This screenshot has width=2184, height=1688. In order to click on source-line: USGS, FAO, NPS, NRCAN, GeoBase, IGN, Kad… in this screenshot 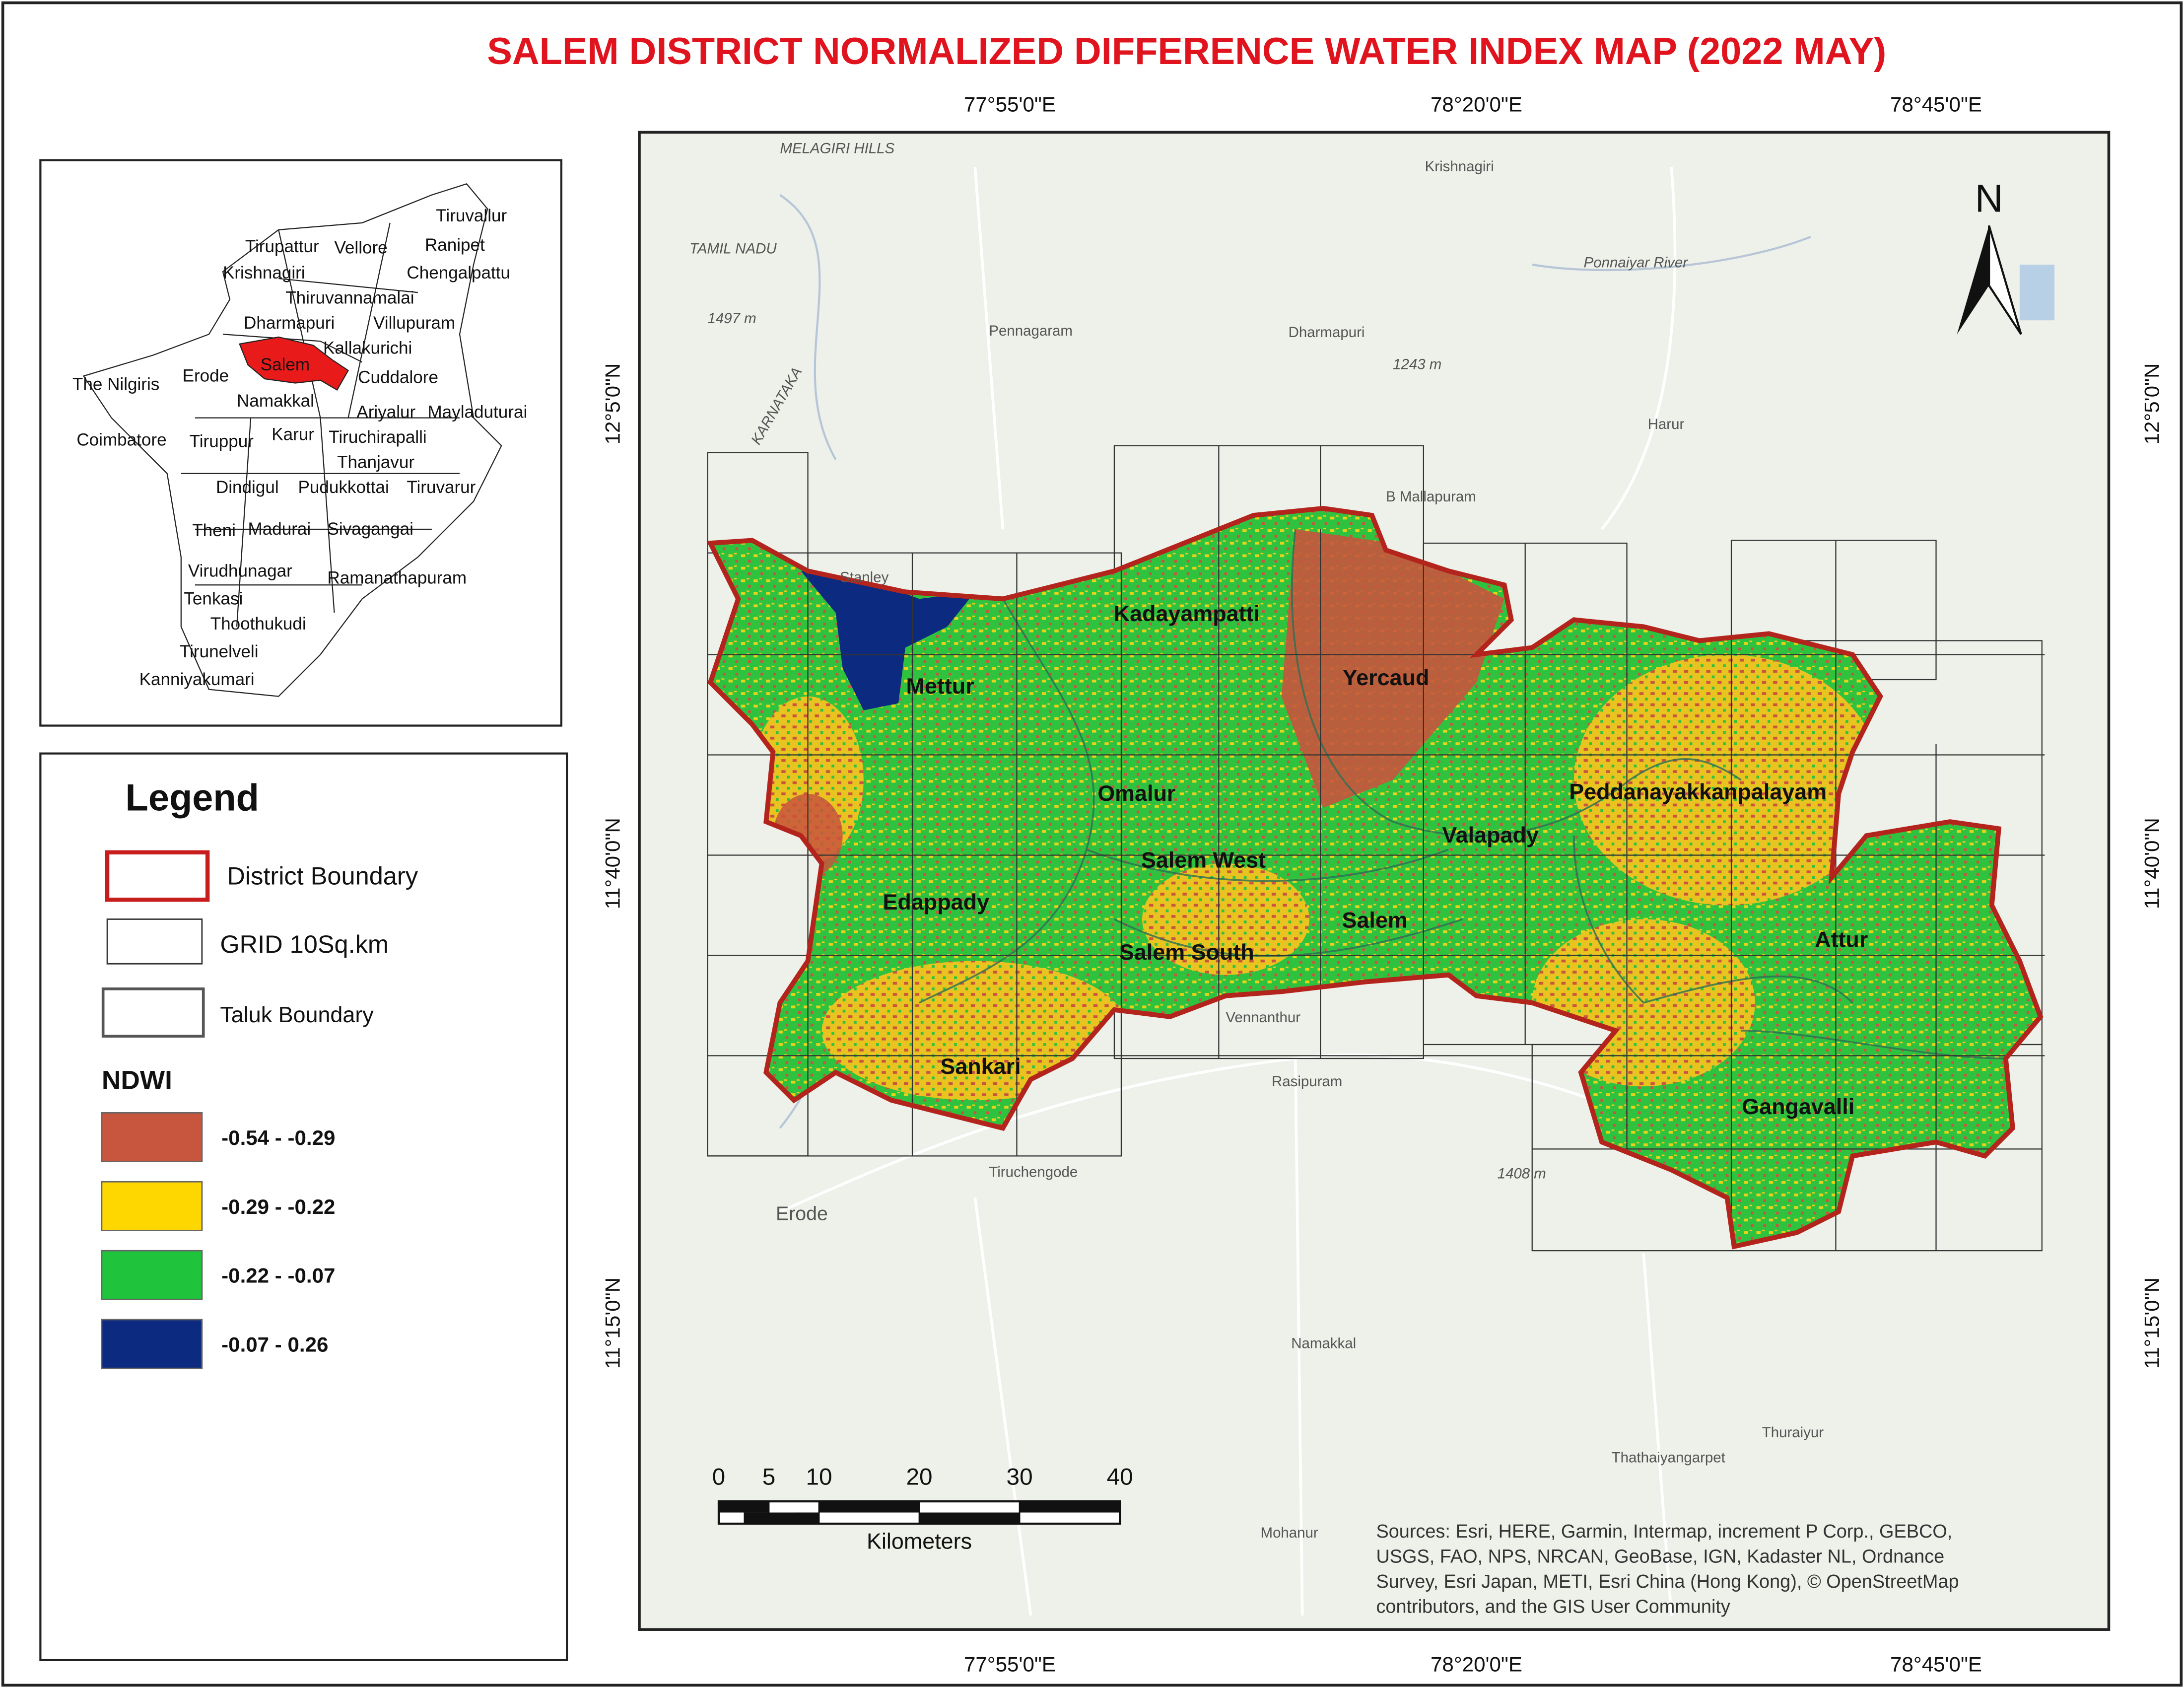, I will do `click(1660, 1557)`.